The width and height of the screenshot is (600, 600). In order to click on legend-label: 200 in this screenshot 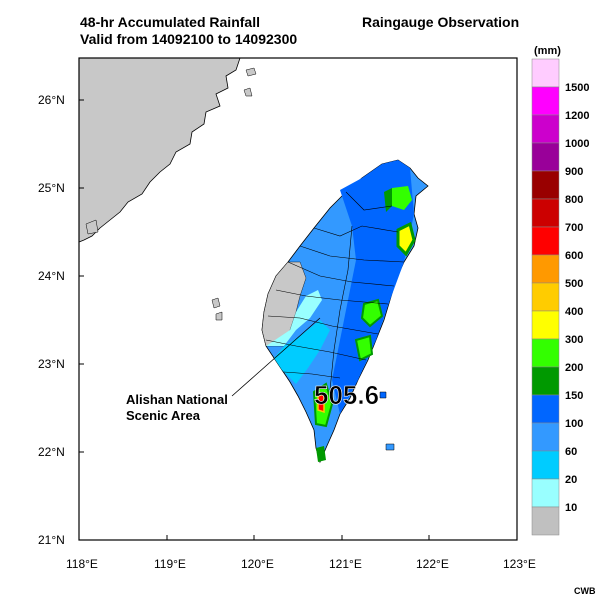, I will do `click(574, 368)`.